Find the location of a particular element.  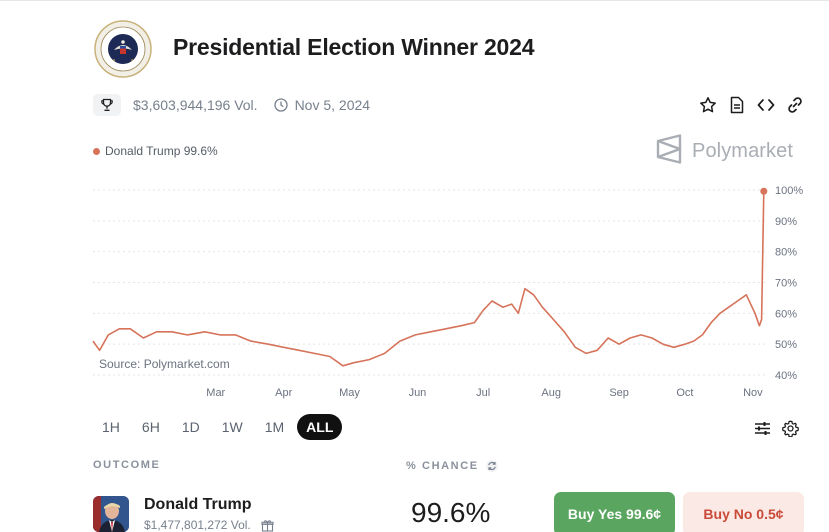

chart-tools is located at coordinates (776, 428).